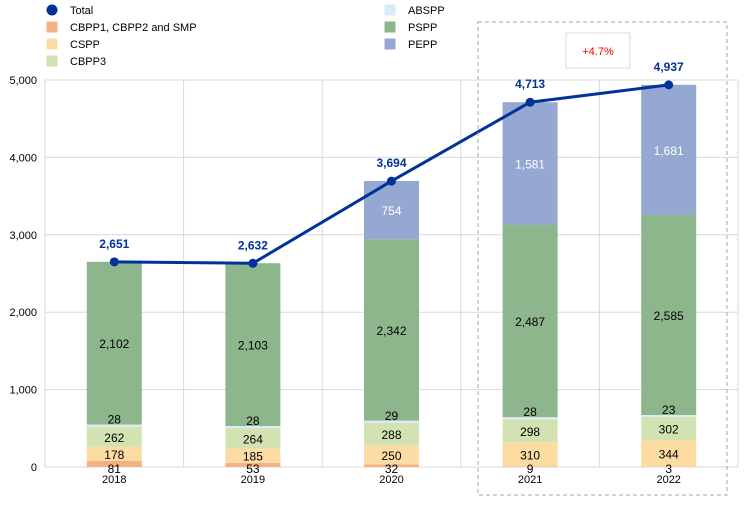 The height and width of the screenshot is (507, 744). Describe the element at coordinates (114, 455) in the screenshot. I see `bar-data-label: 178` at that location.